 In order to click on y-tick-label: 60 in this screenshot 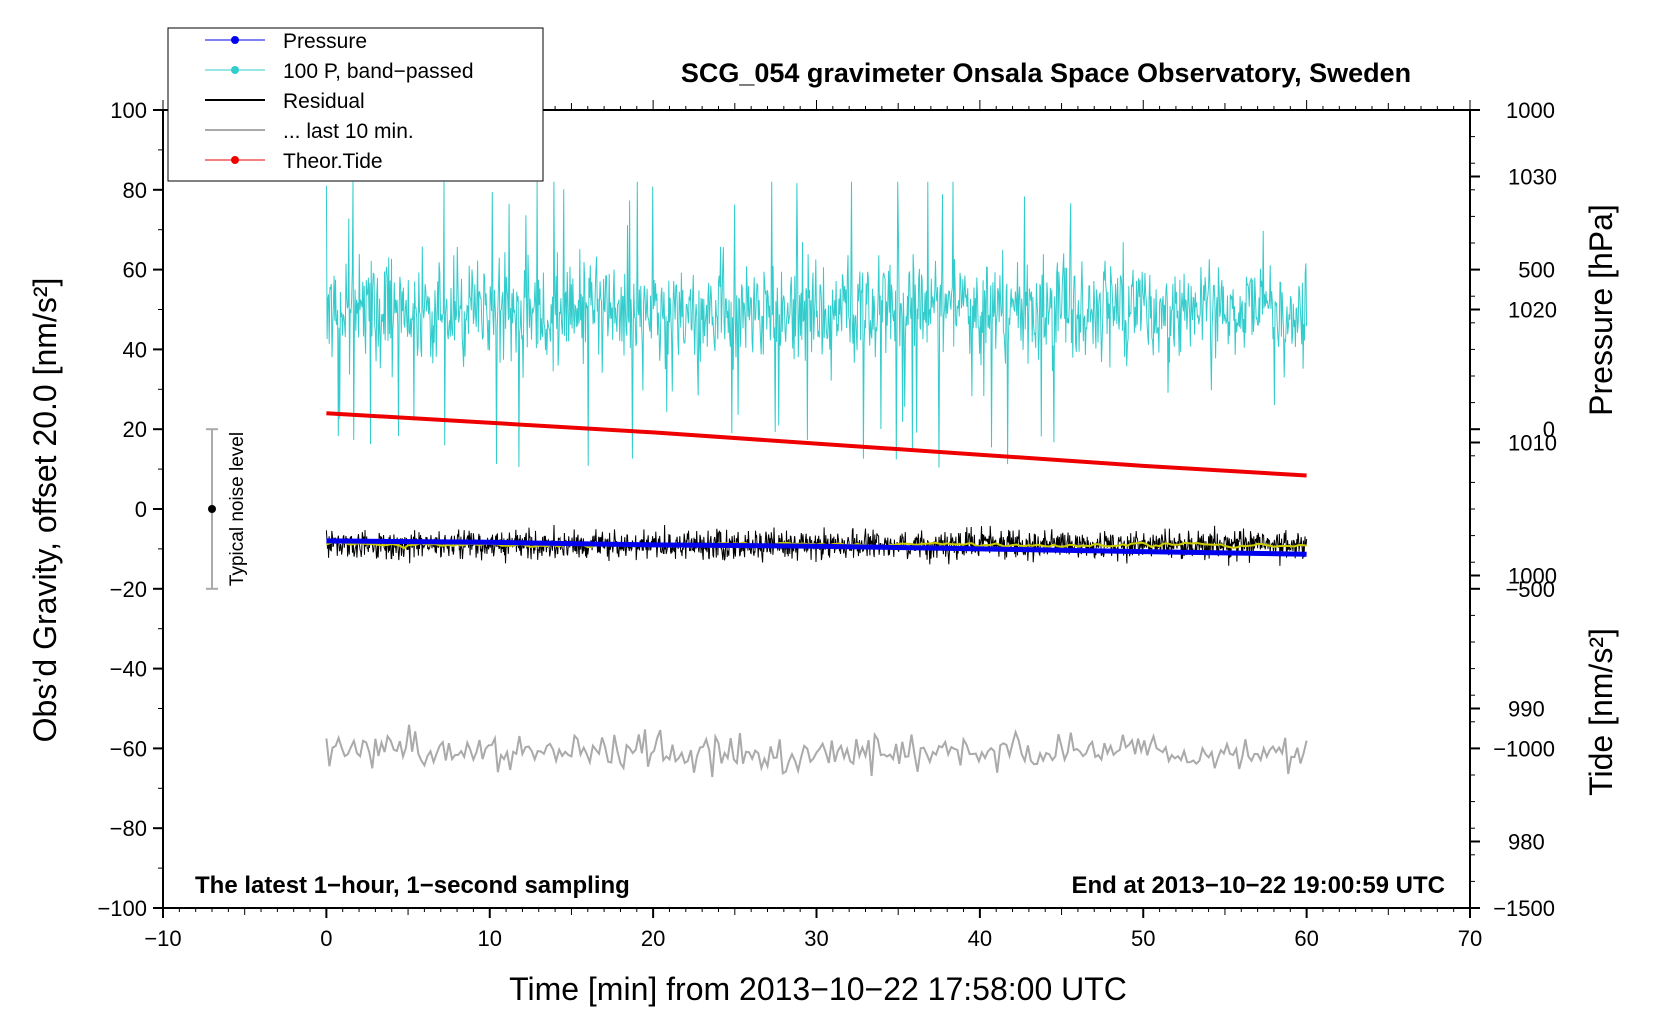, I will do `click(135, 270)`.